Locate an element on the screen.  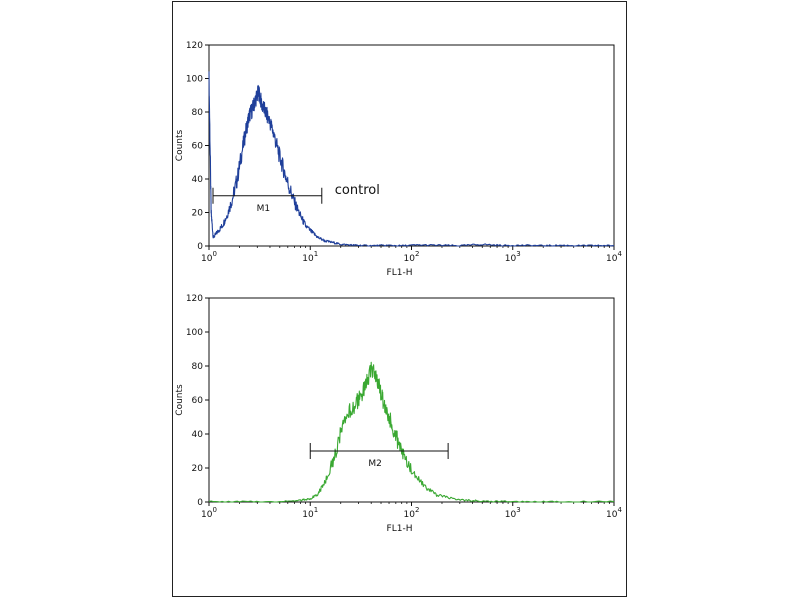
marker-label: M2 is located at coordinates (375, 464).